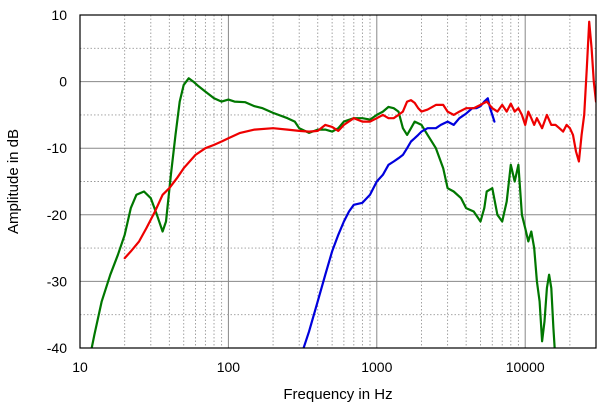 This screenshot has width=600, height=404. I want to click on x-tick-label: 10, so click(80, 367).